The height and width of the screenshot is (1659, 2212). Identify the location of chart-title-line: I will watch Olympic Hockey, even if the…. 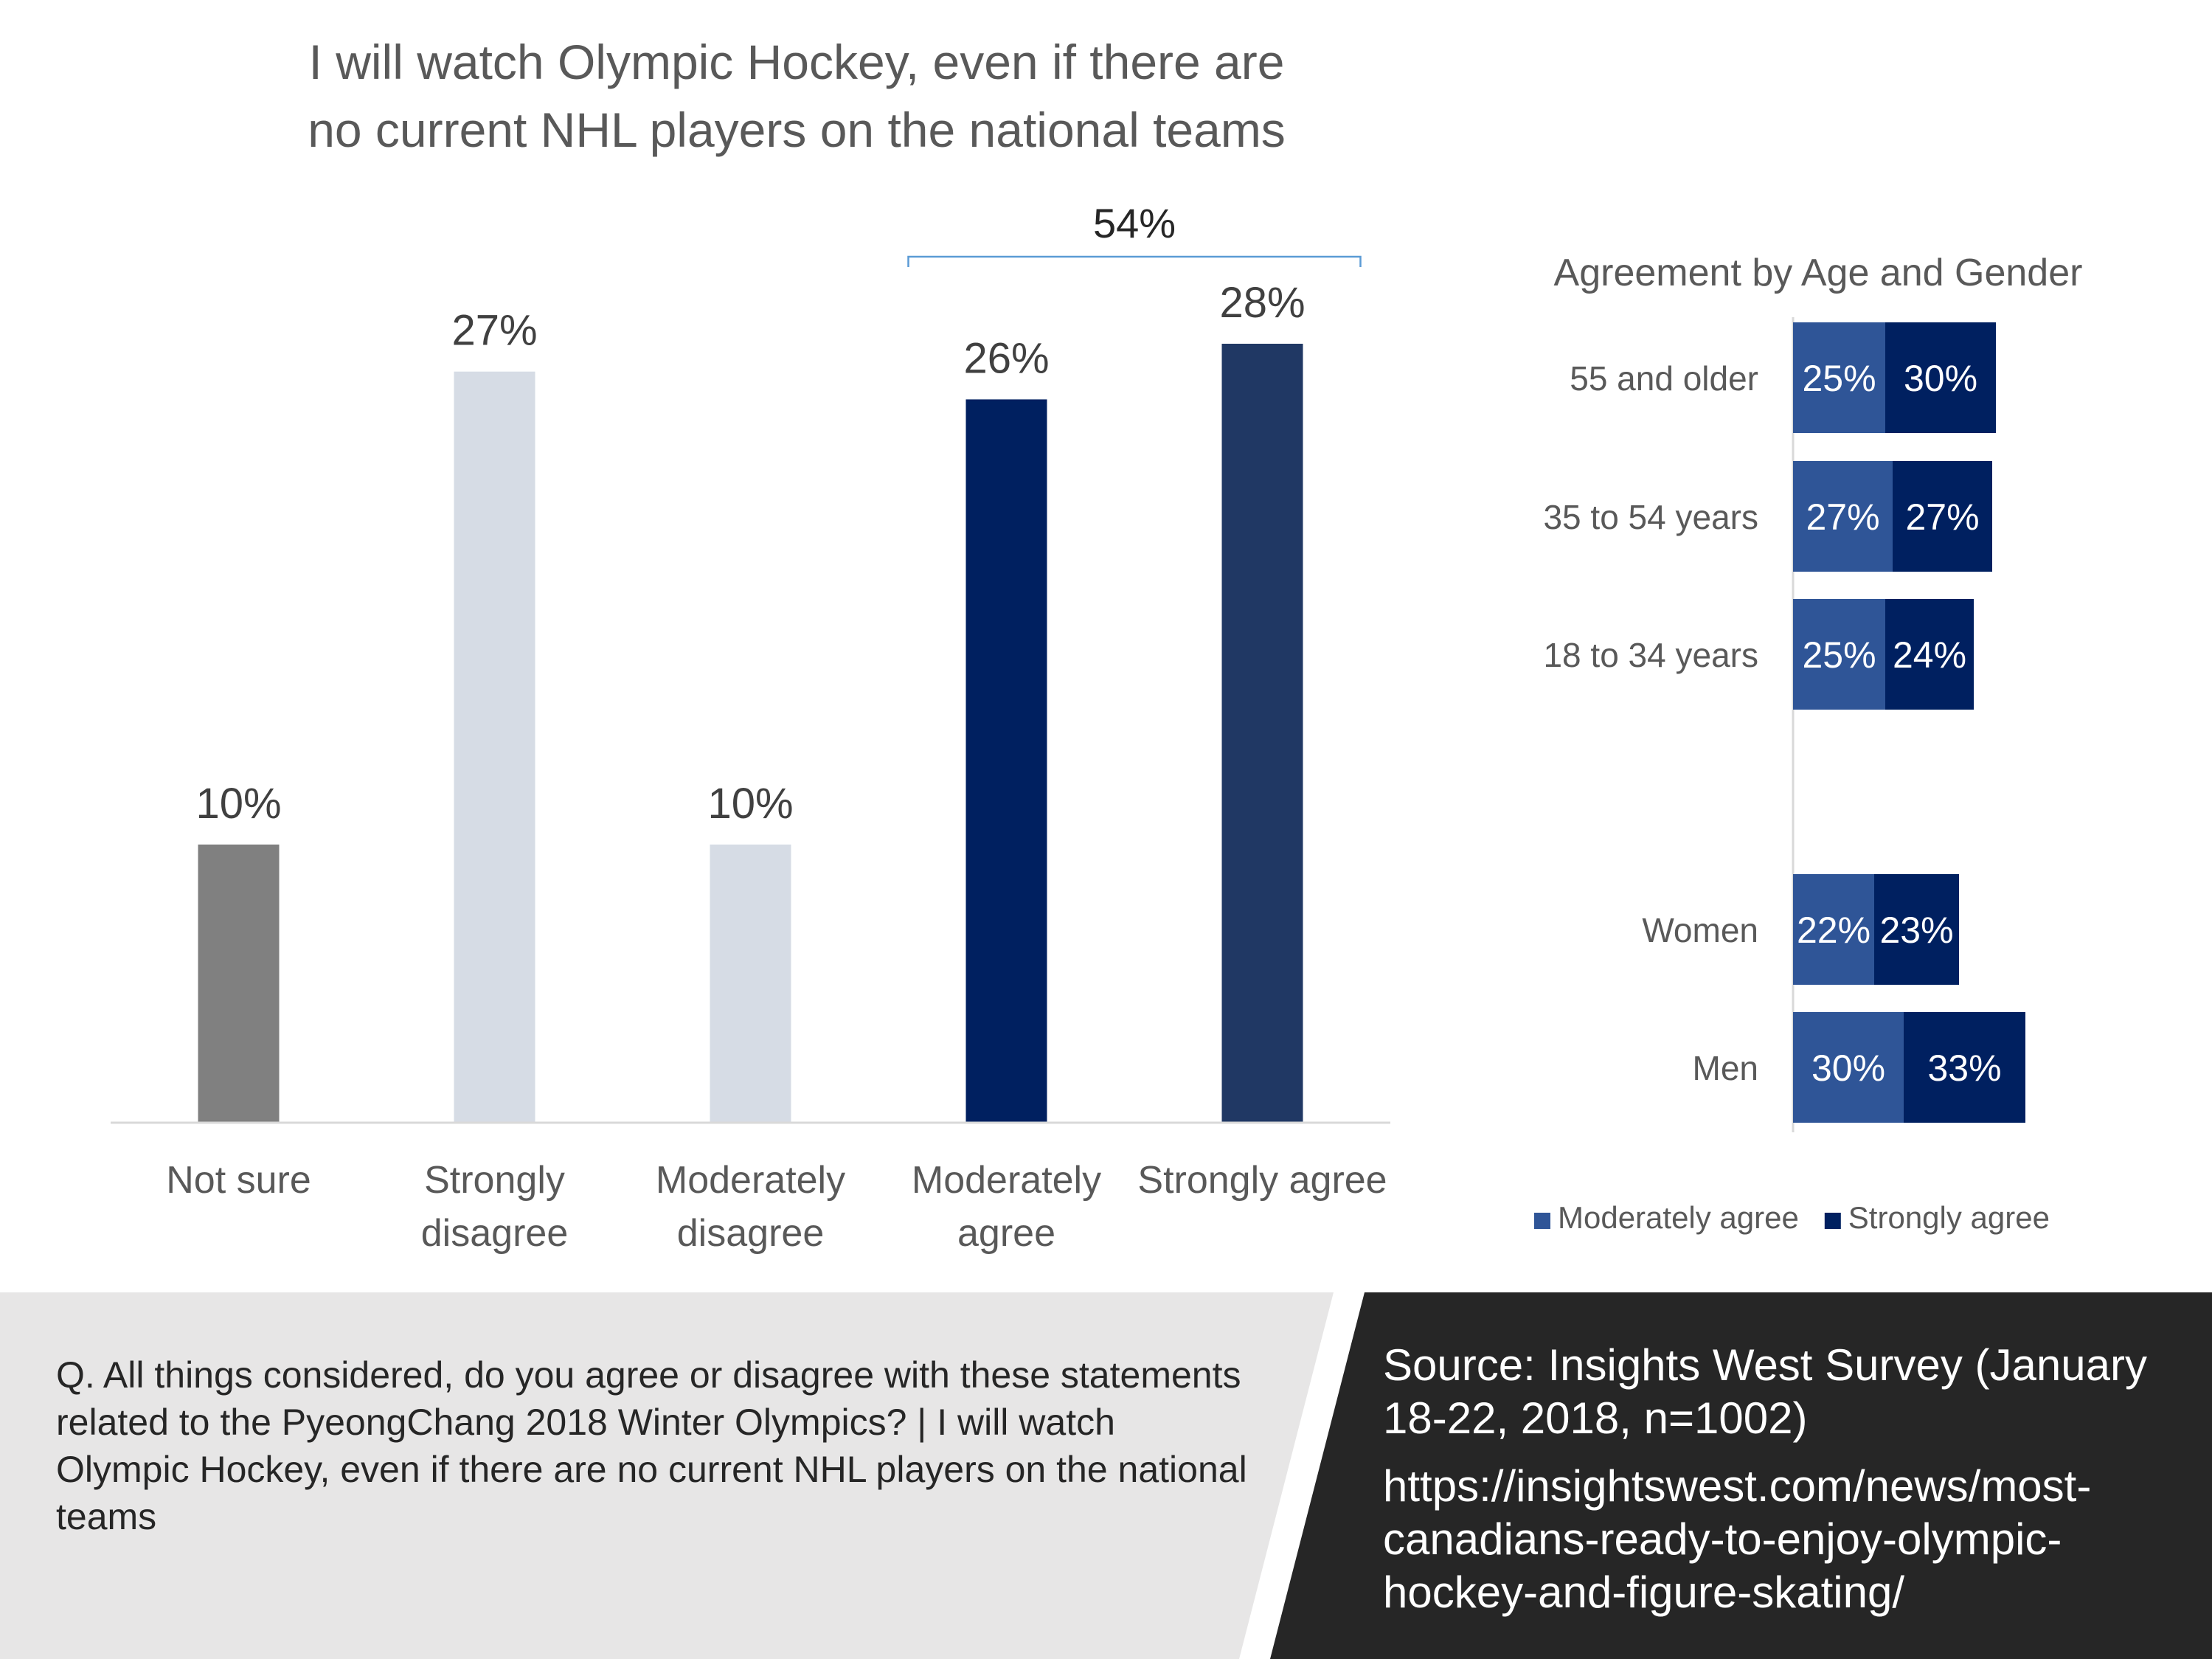
(796, 62).